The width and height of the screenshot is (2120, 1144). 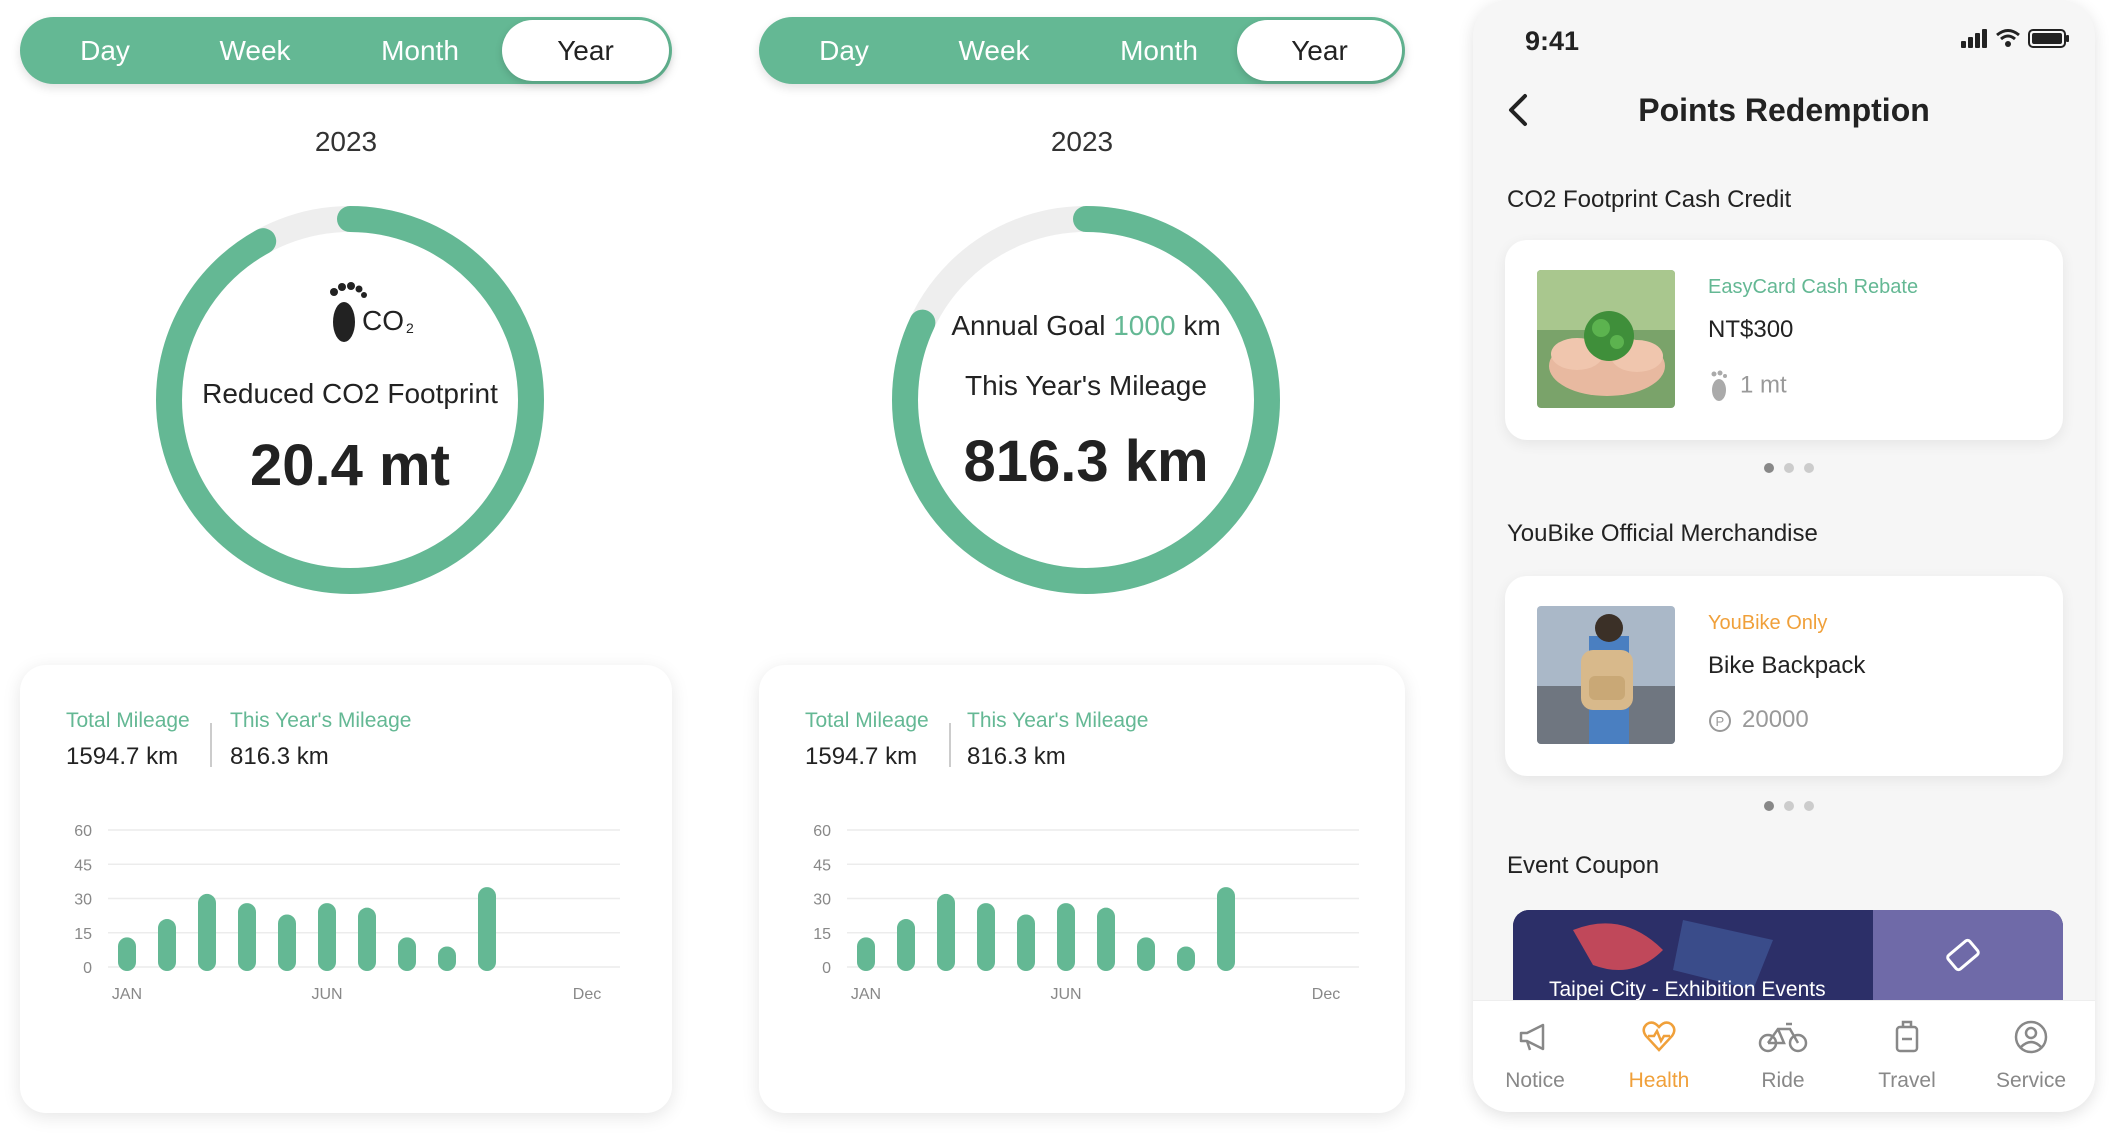 I want to click on ring-value: 20.4 mt, so click(x=350, y=465).